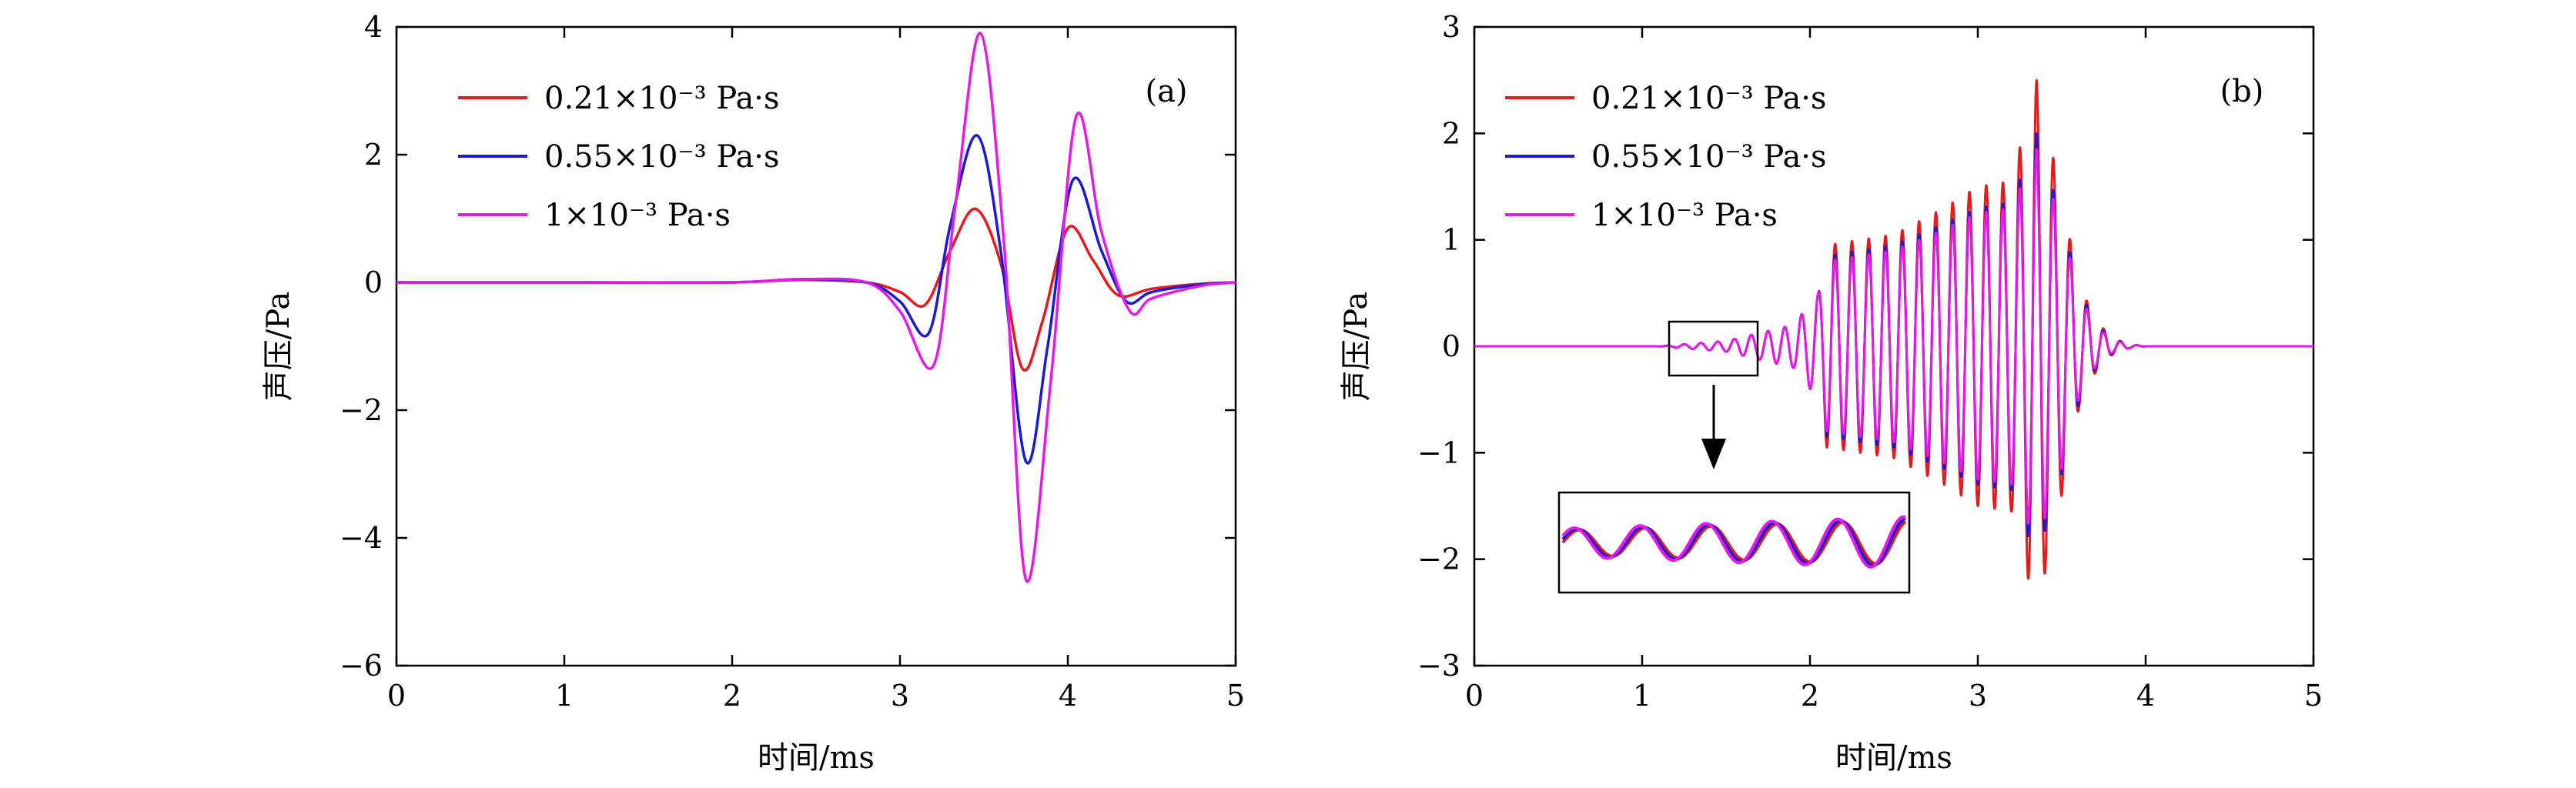 This screenshot has height=788, width=2576. Describe the element at coordinates (1451, 133) in the screenshot. I see `y-tick-label-b: 2` at that location.